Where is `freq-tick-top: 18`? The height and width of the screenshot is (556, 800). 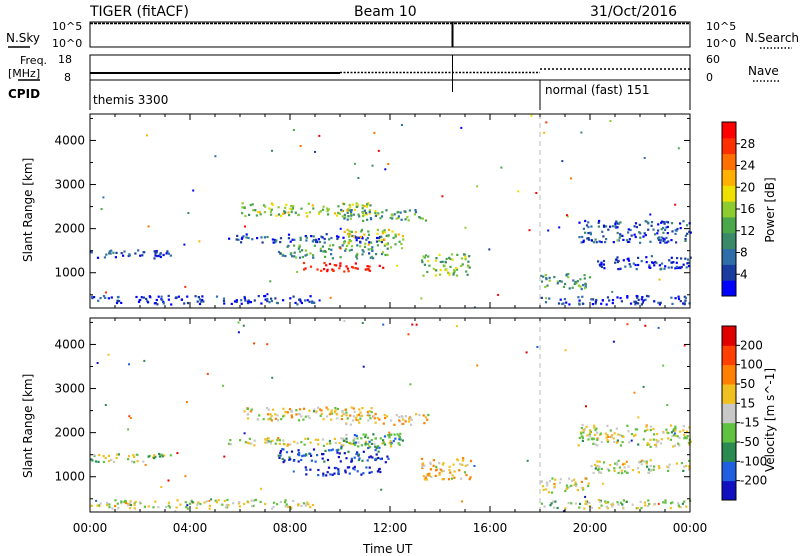
freq-tick-top: 18 is located at coordinates (65, 59).